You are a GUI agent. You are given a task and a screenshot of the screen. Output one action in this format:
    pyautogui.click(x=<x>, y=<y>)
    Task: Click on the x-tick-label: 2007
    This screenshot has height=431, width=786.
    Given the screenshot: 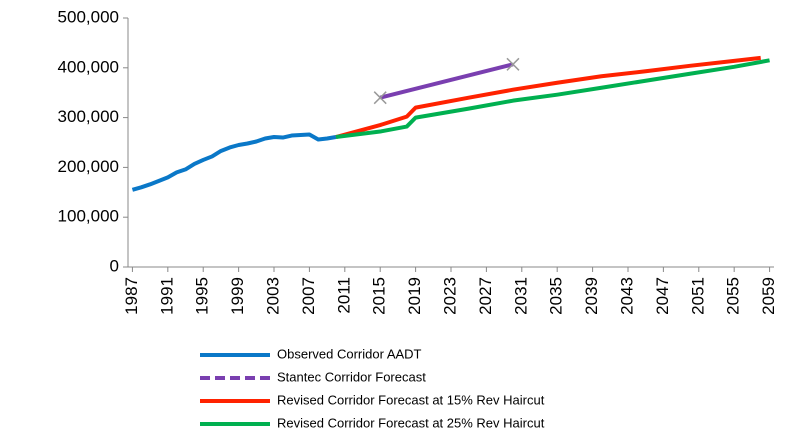 What is the action you would take?
    pyautogui.click(x=308, y=296)
    